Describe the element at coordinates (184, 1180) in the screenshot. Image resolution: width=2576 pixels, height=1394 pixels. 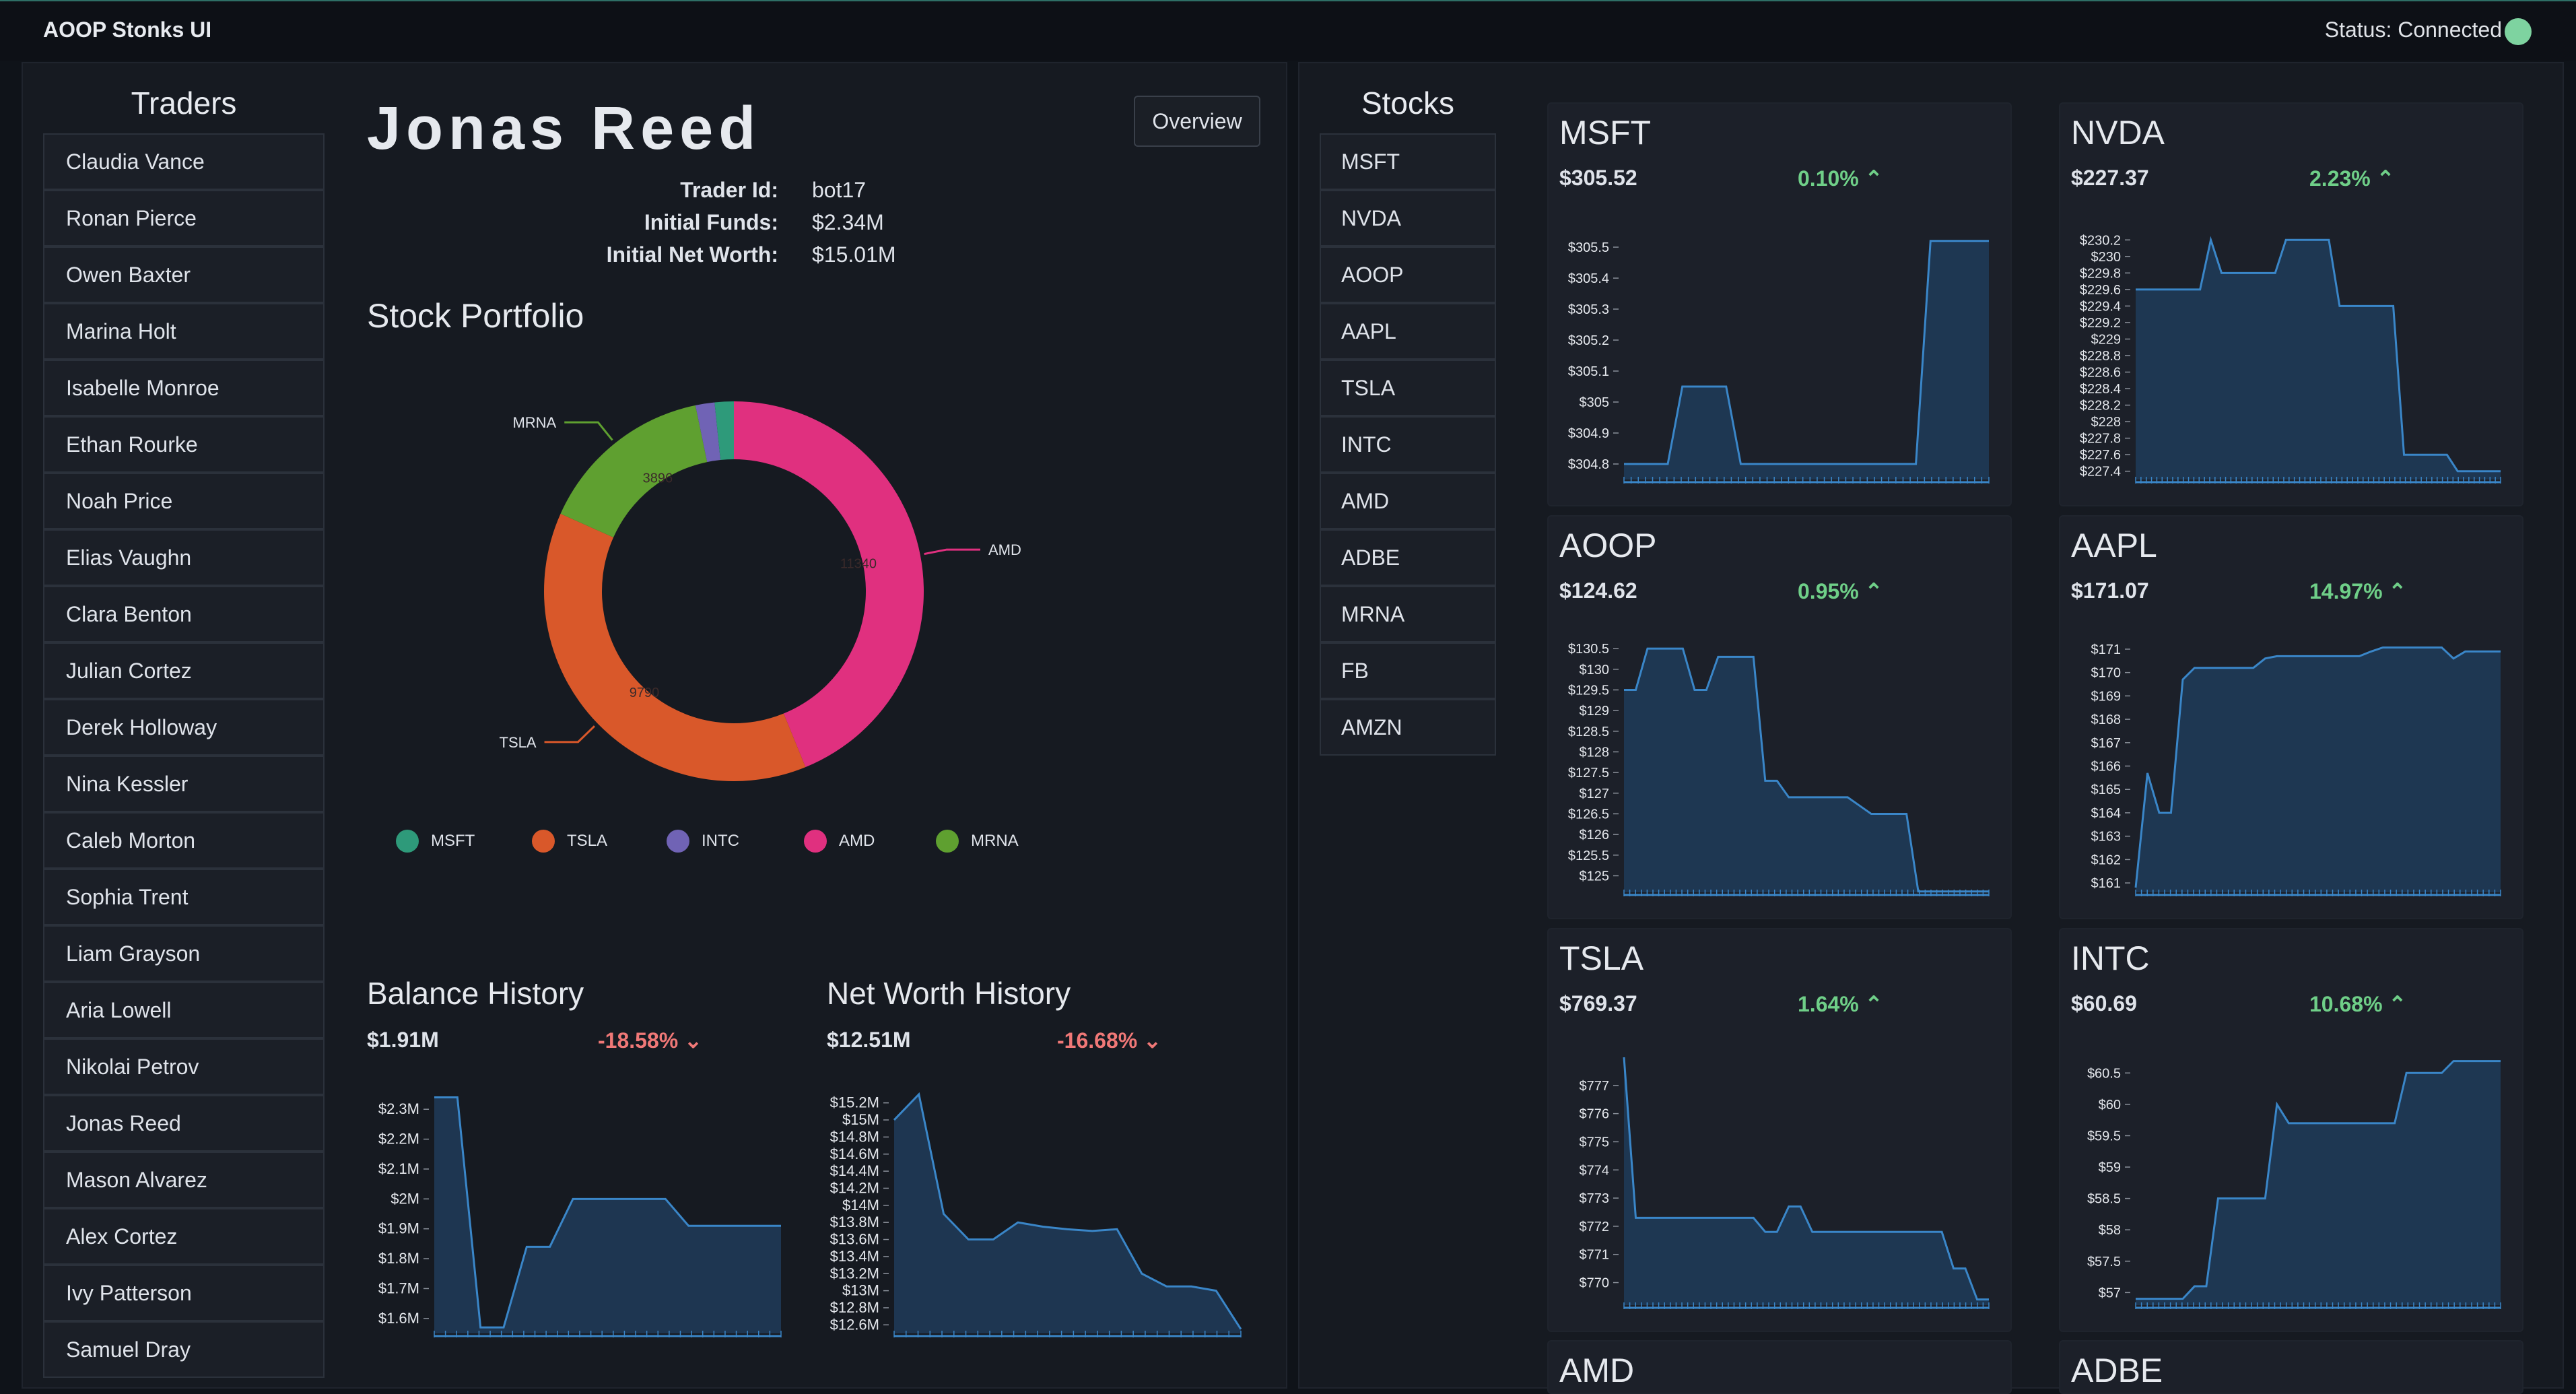
I see `trader-list-item: Mason Alvarez` at that location.